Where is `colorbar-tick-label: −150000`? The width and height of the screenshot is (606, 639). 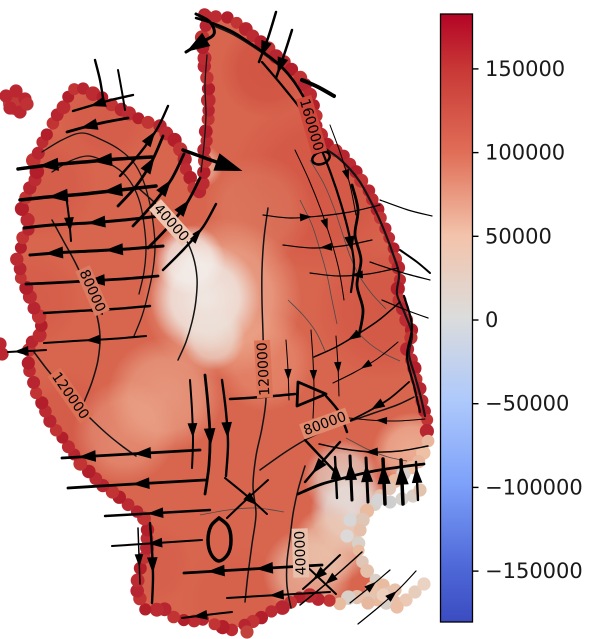 colorbar-tick-label: −150000 is located at coordinates (534, 571).